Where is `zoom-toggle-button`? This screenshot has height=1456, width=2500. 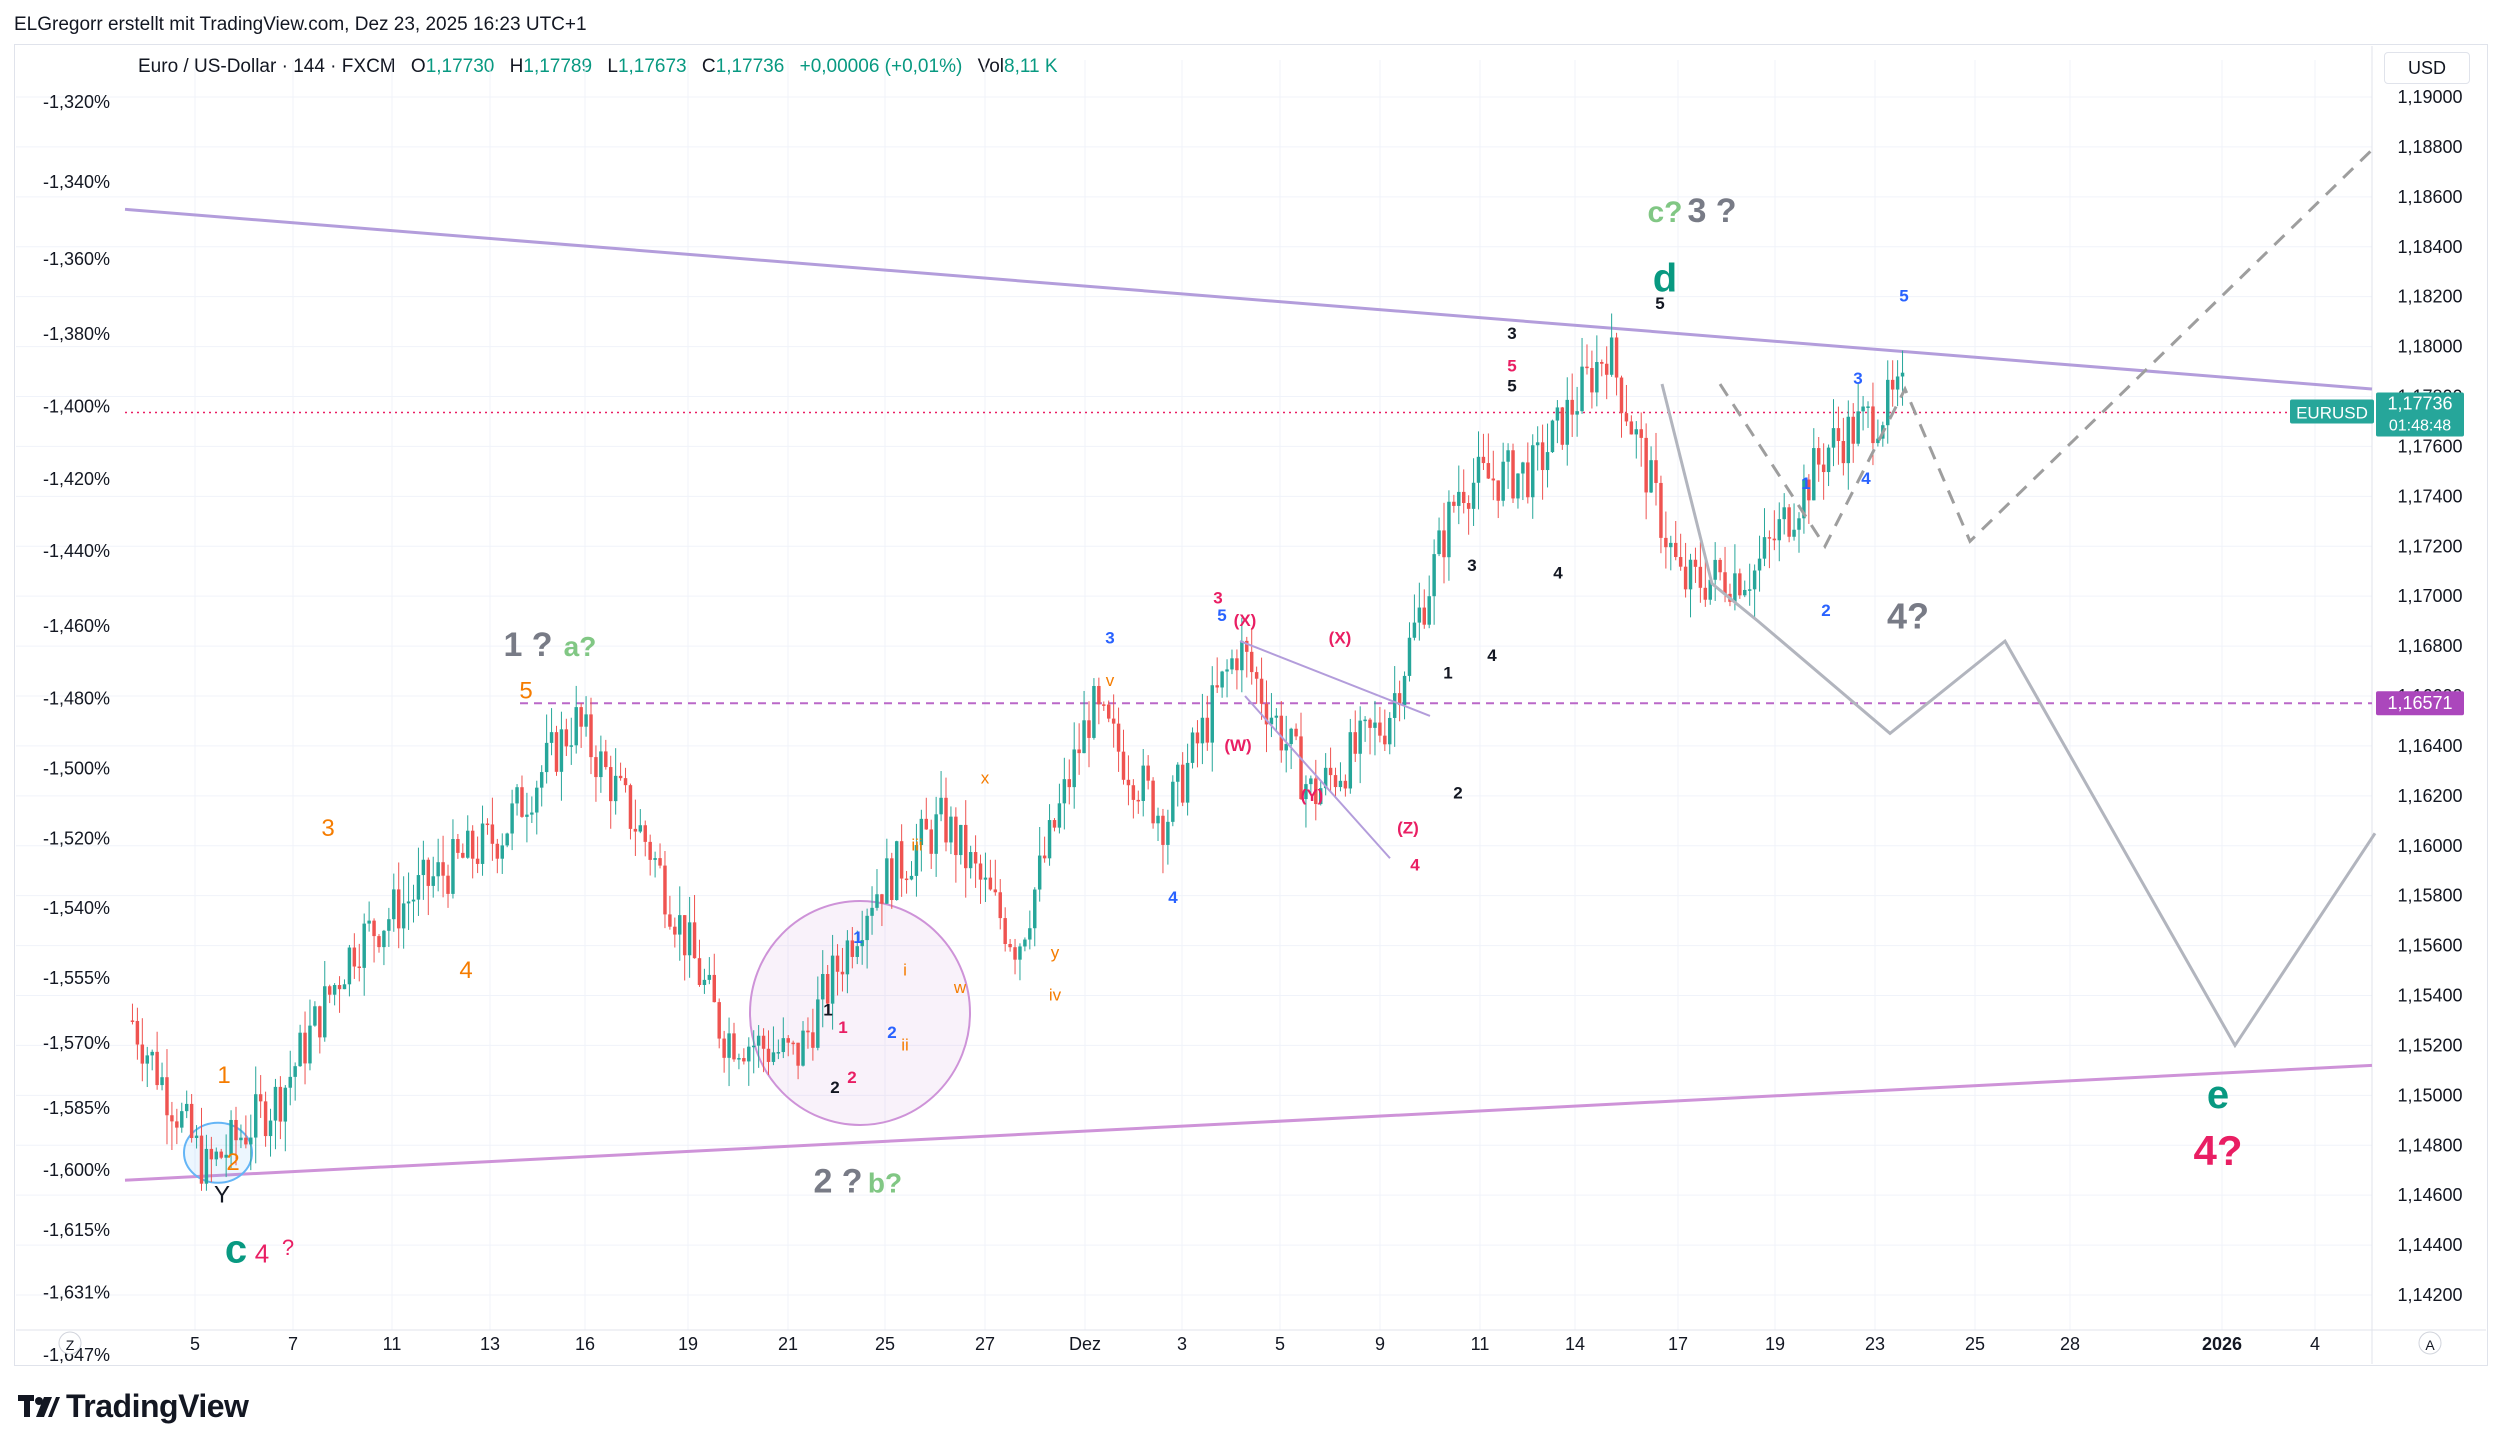 zoom-toggle-button is located at coordinates (70, 1343).